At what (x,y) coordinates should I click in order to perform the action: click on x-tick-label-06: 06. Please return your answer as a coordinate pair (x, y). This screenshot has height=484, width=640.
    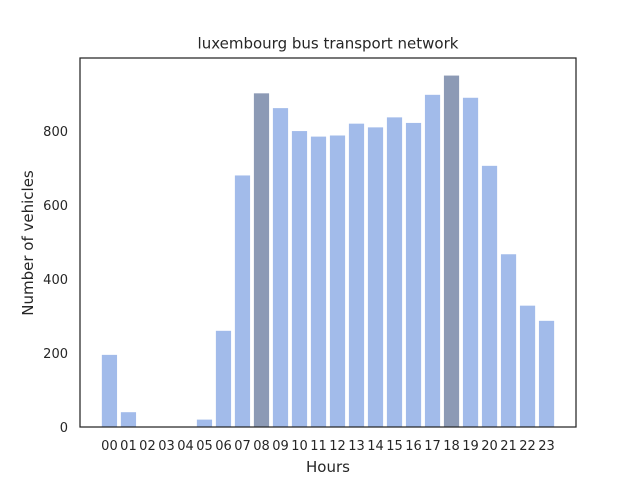
    Looking at the image, I should click on (223, 446).